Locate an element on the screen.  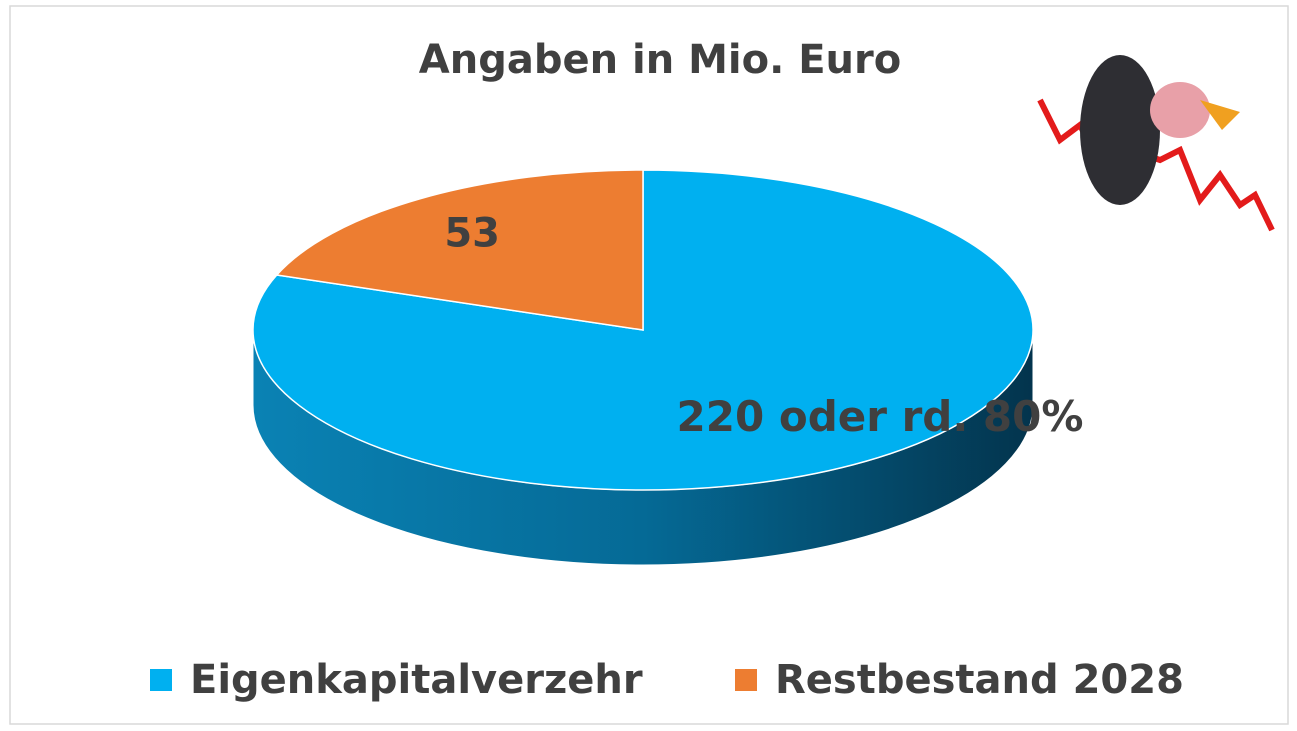
decoration is located at coordinates (1156, 143).